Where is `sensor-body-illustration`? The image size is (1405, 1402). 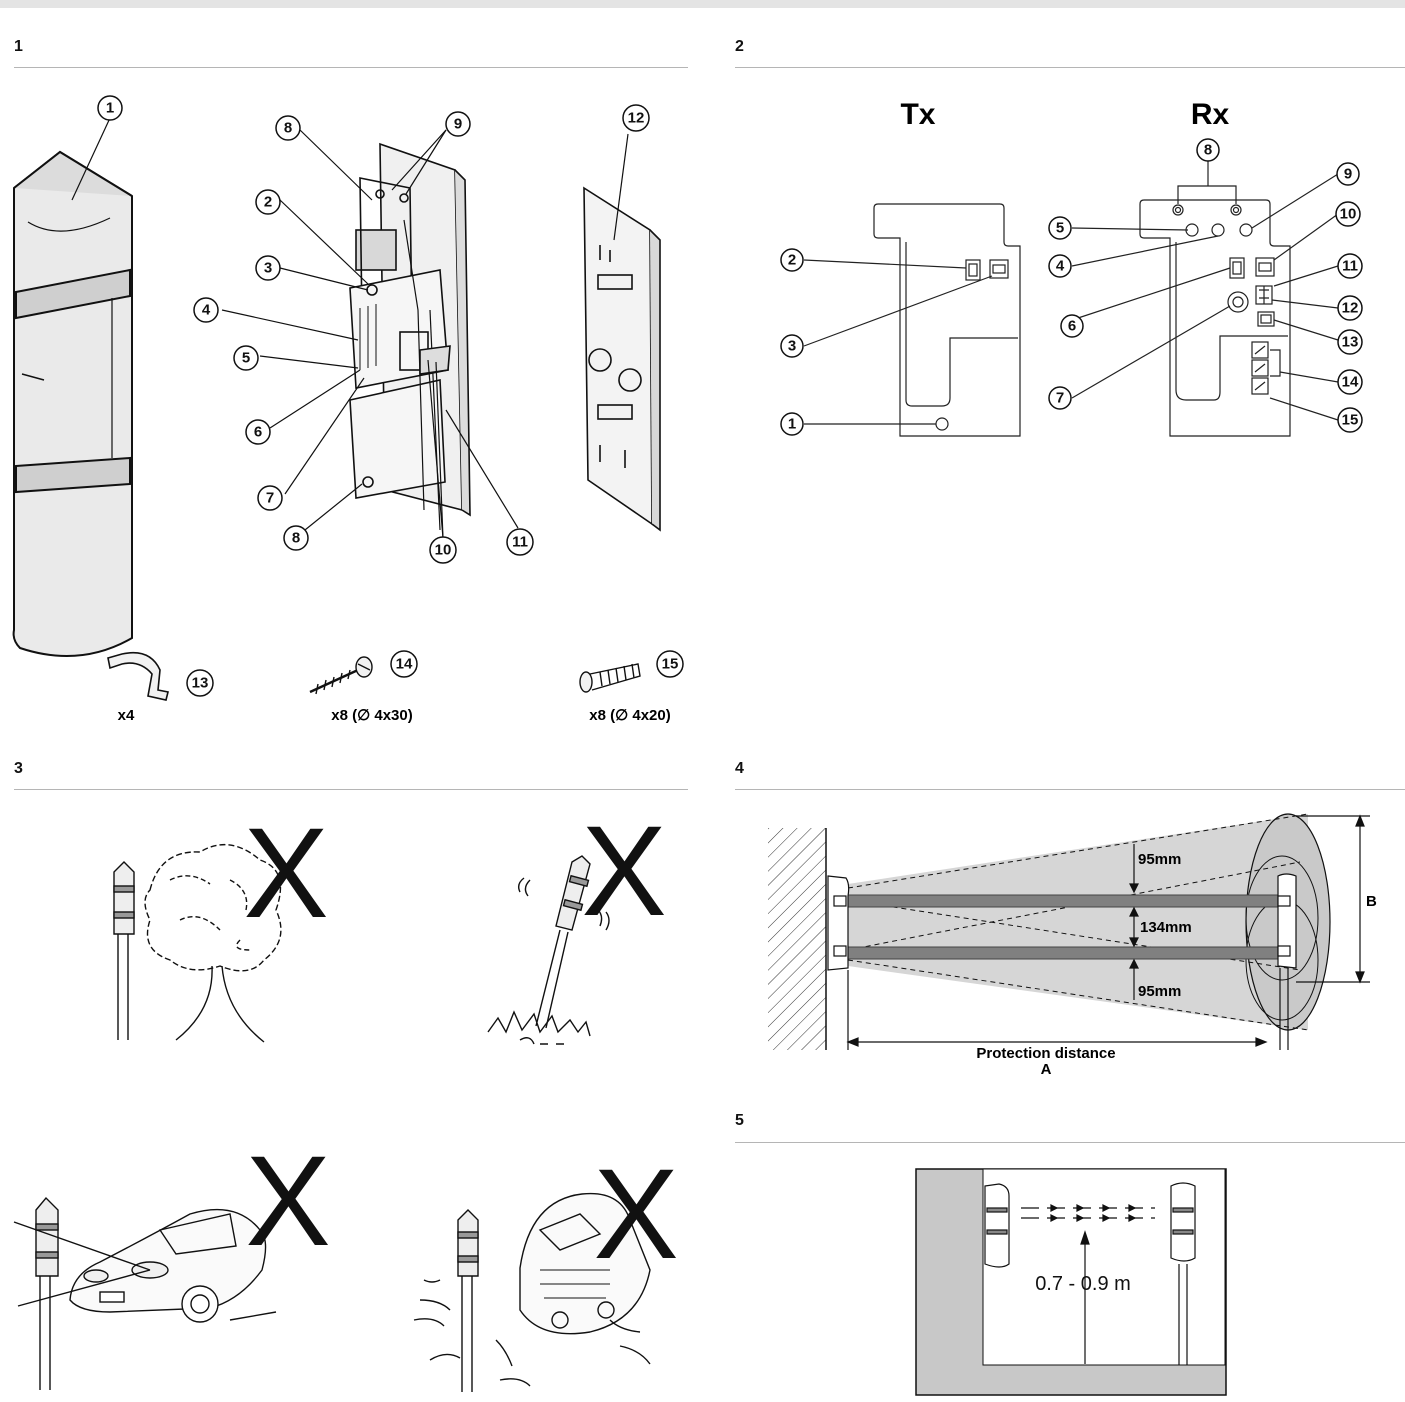
sensor-body-illustration is located at coordinates (410, 336).